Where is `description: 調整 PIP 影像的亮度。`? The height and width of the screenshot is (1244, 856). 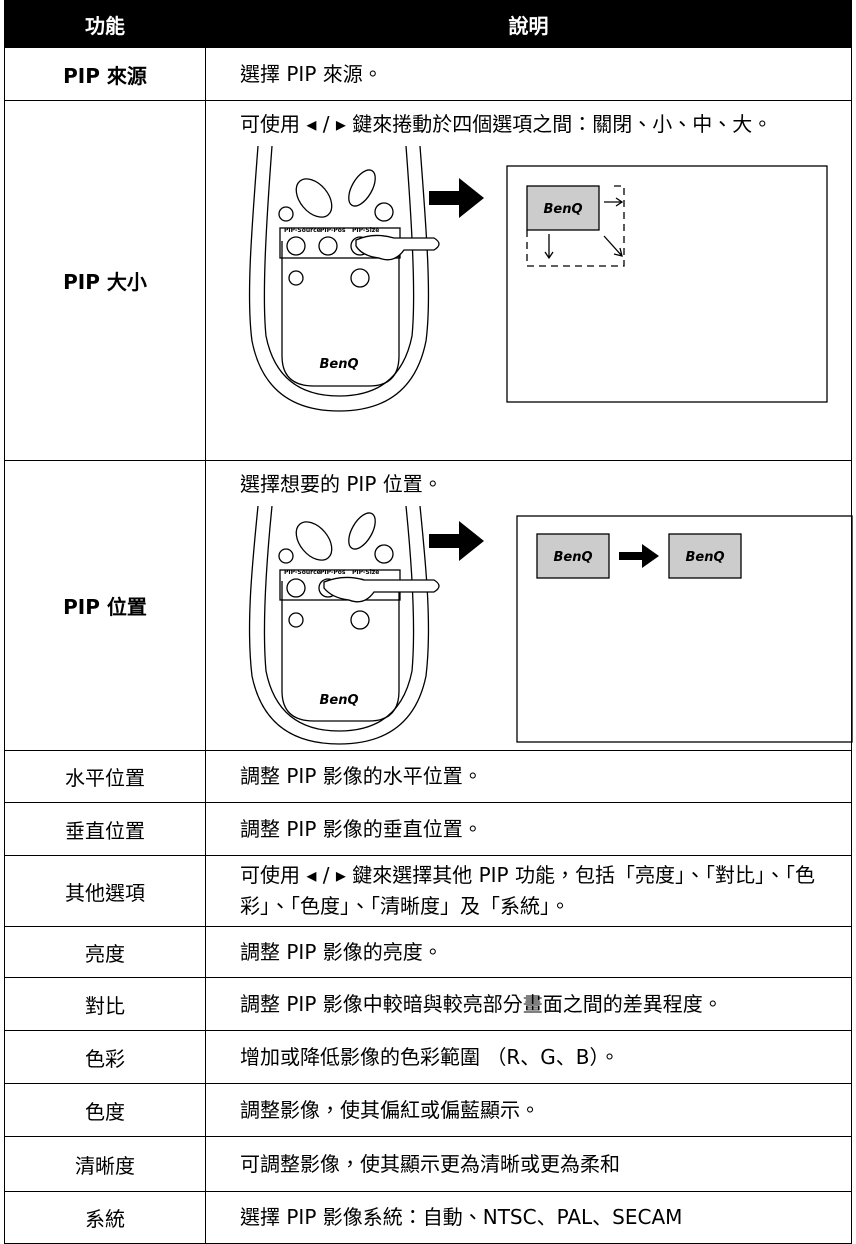 description: 調整 PIP 影像的亮度。 is located at coordinates (528, 952).